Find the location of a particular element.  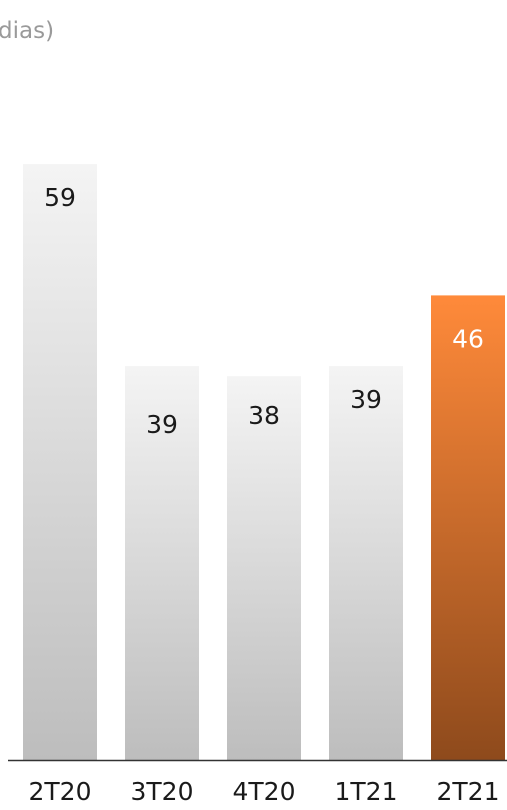

x-tick-label-2T21: 2T21 is located at coordinates (468, 791).